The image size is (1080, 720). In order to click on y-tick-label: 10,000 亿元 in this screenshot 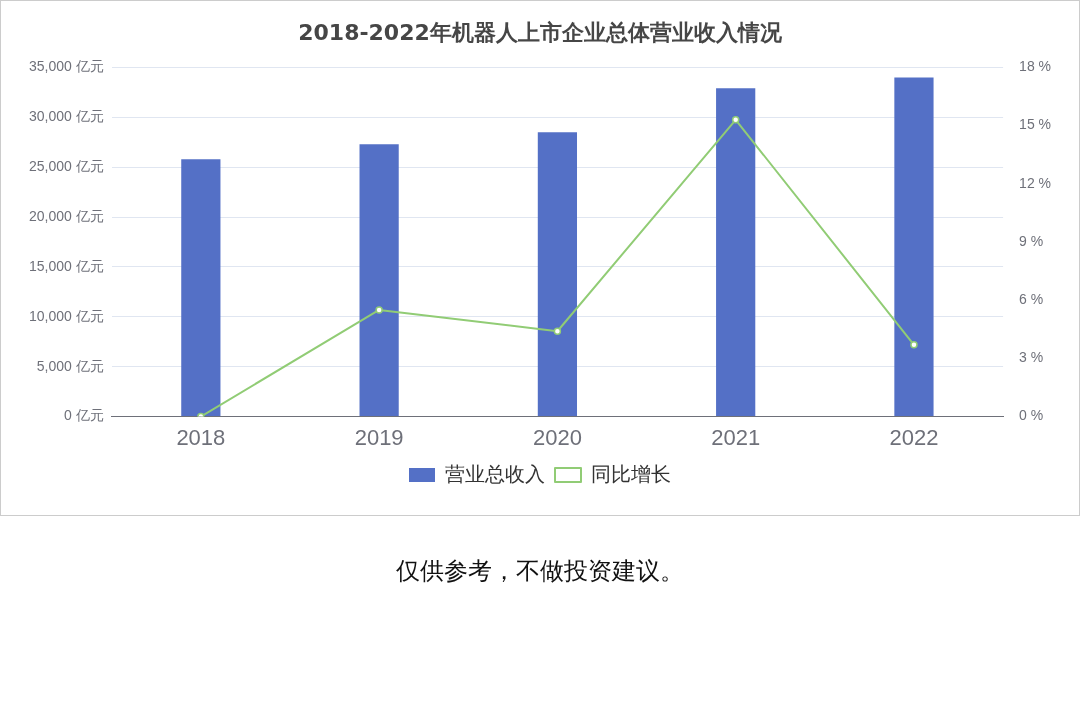, I will do `click(66, 315)`.